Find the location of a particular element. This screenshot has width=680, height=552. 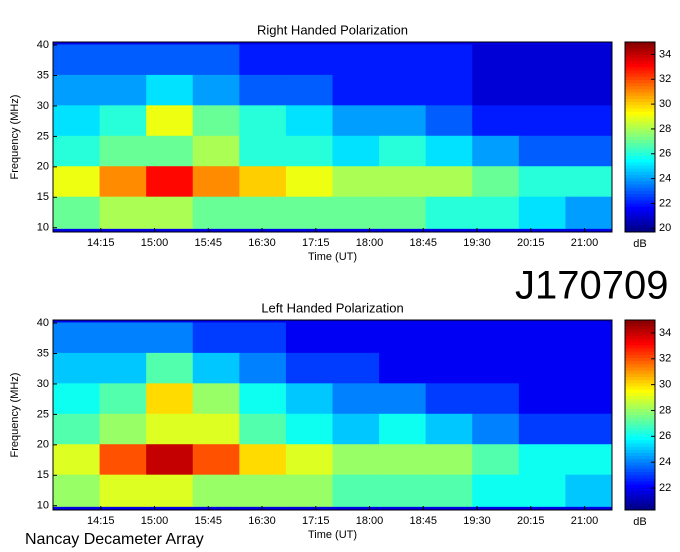

x-tick-label: 20:15 is located at coordinates (531, 521).